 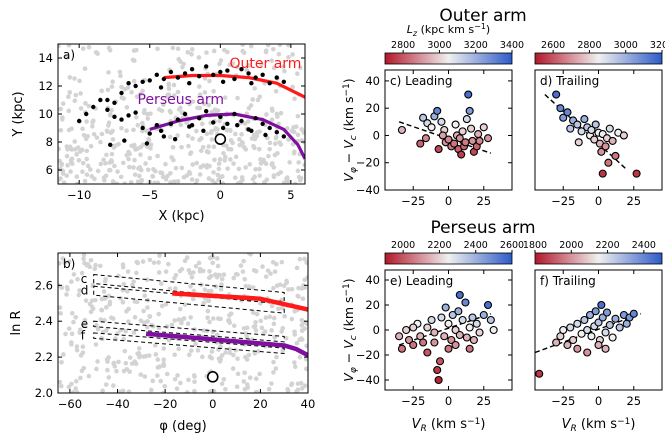 What do you see at coordinates (183, 323) in the screenshot?
I see `panel-b-border` at bounding box center [183, 323].